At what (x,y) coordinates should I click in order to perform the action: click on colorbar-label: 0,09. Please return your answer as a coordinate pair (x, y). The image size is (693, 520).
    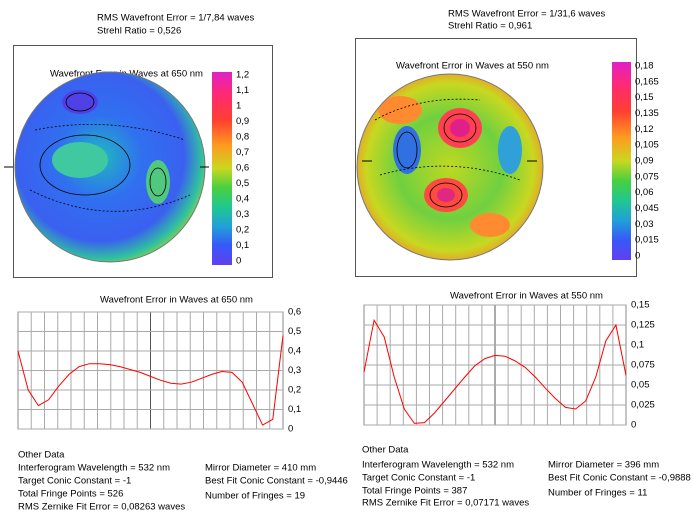
    Looking at the image, I should click on (644, 161).